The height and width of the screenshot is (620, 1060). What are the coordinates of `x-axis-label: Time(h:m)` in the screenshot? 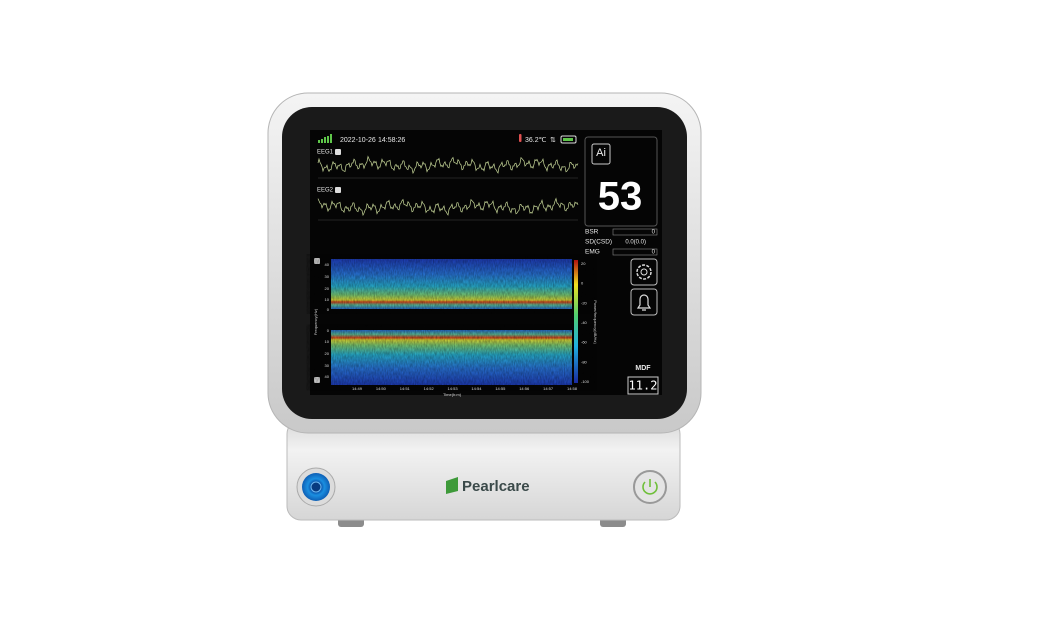 It's located at (452, 394).